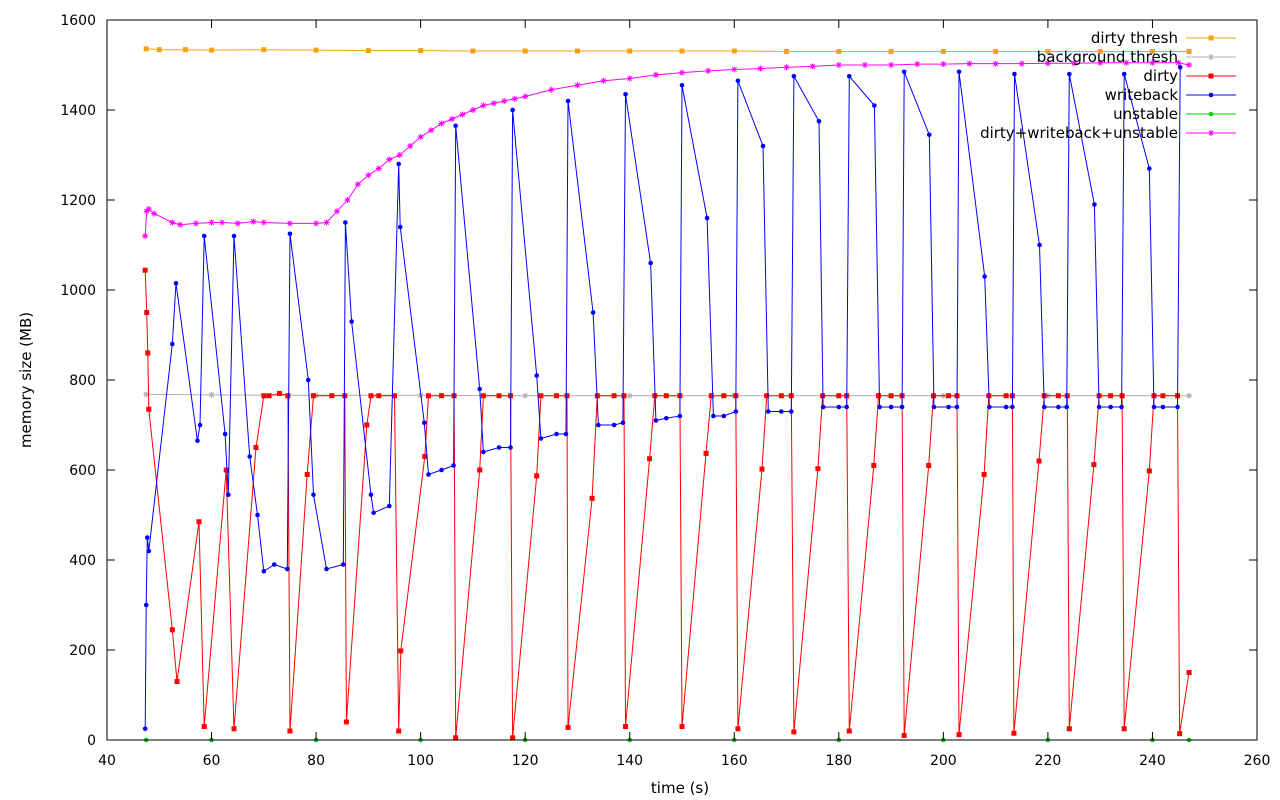 The width and height of the screenshot is (1280, 800). I want to click on y-tick-label: 800, so click(82, 381).